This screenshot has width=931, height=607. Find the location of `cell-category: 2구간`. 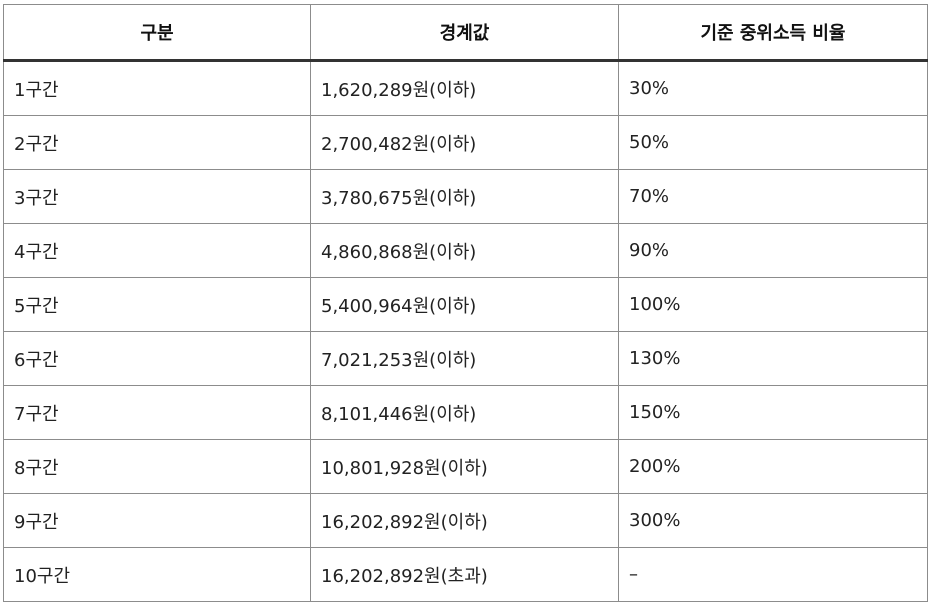

cell-category: 2구간 is located at coordinates (157, 142).